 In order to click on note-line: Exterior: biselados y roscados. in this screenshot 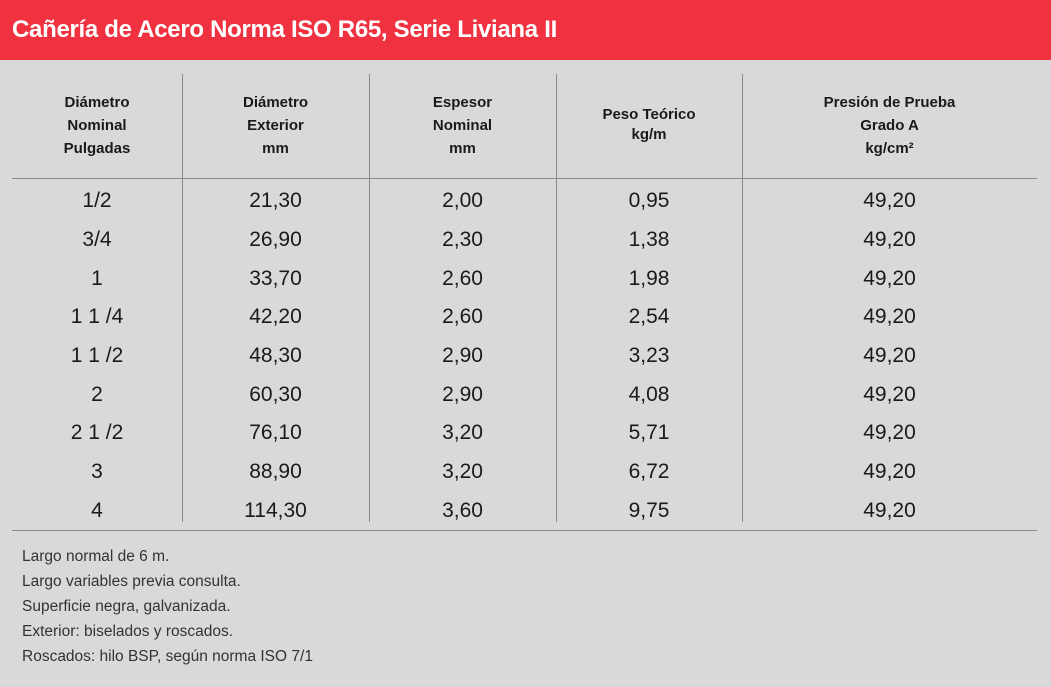, I will do `click(128, 631)`.